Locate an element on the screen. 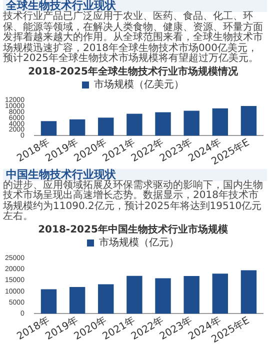  text: 中国生物技术行业现状 is located at coordinates (135, 174).